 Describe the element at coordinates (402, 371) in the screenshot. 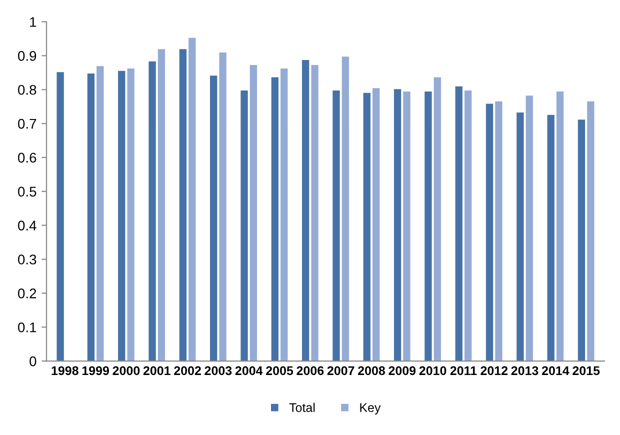

I see `x-tick-label: 2009` at that location.